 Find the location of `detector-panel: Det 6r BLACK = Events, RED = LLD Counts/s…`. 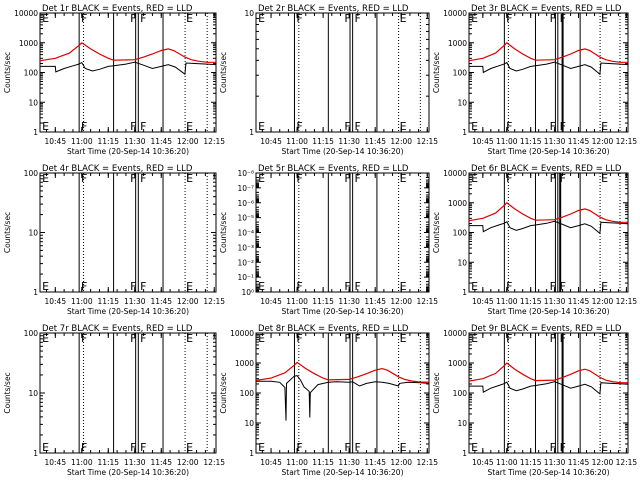

detector-panel: Det 6r BLACK = Events, RED = LLD Counts/s… is located at coordinates (534, 240).